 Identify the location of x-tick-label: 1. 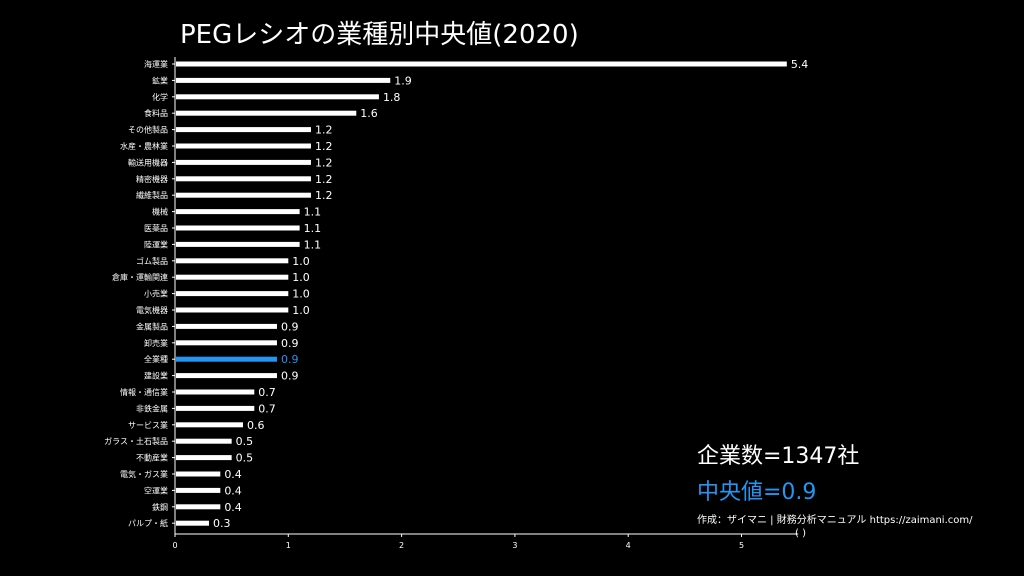
(288, 545).